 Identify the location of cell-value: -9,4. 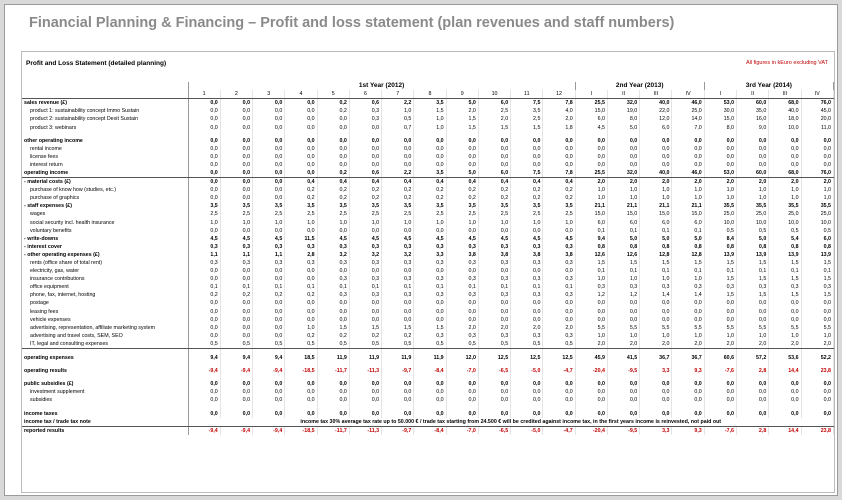
(237, 369).